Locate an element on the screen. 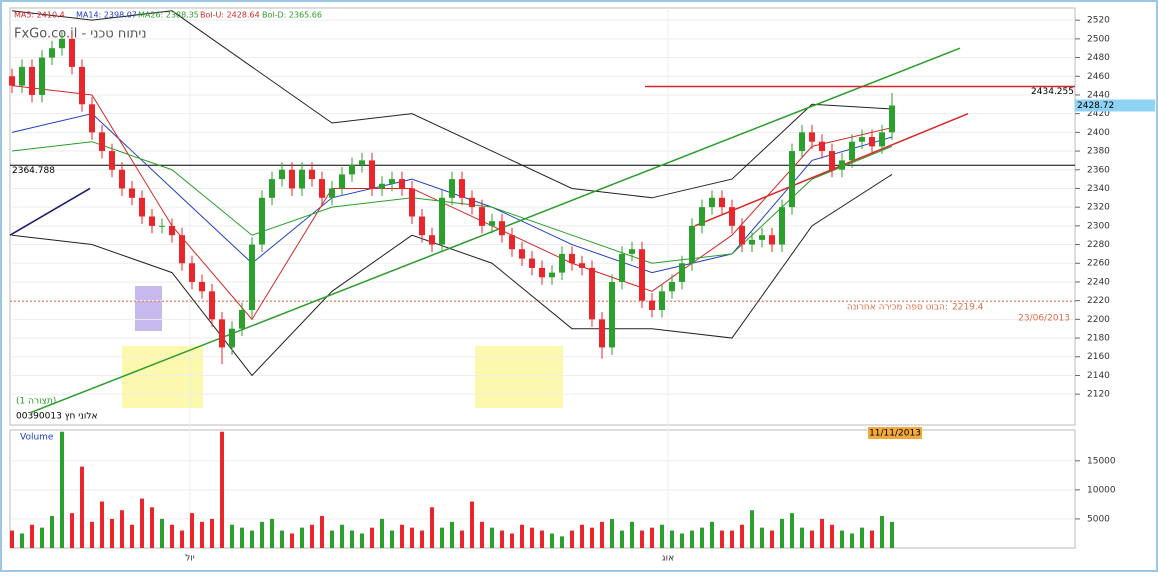 Image resolution: width=1158 pixels, height=576 pixels. instrument: 00390013 אלוני חץ is located at coordinates (56, 417).